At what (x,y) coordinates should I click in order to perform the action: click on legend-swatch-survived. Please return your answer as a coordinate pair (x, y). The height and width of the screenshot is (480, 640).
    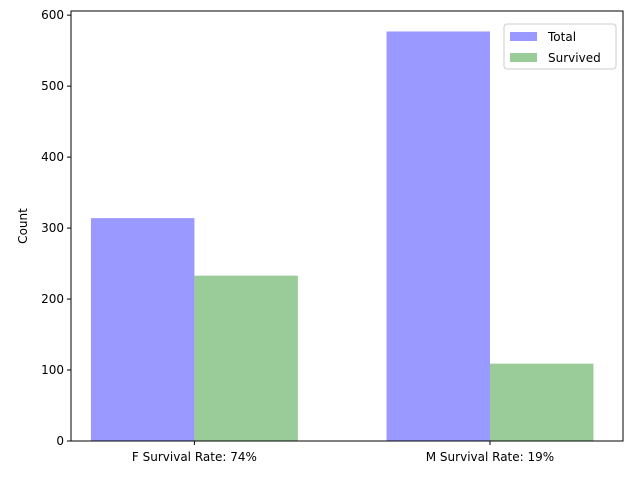
    Looking at the image, I should click on (523, 57).